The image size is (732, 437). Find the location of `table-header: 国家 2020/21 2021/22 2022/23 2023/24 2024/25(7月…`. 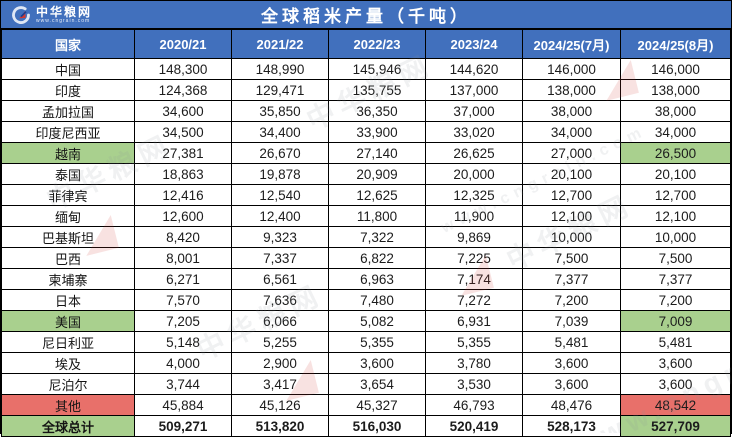

table-header: 国家 2020/21 2021/22 2022/23 2023/24 2024/25(7月… is located at coordinates (366, 44).